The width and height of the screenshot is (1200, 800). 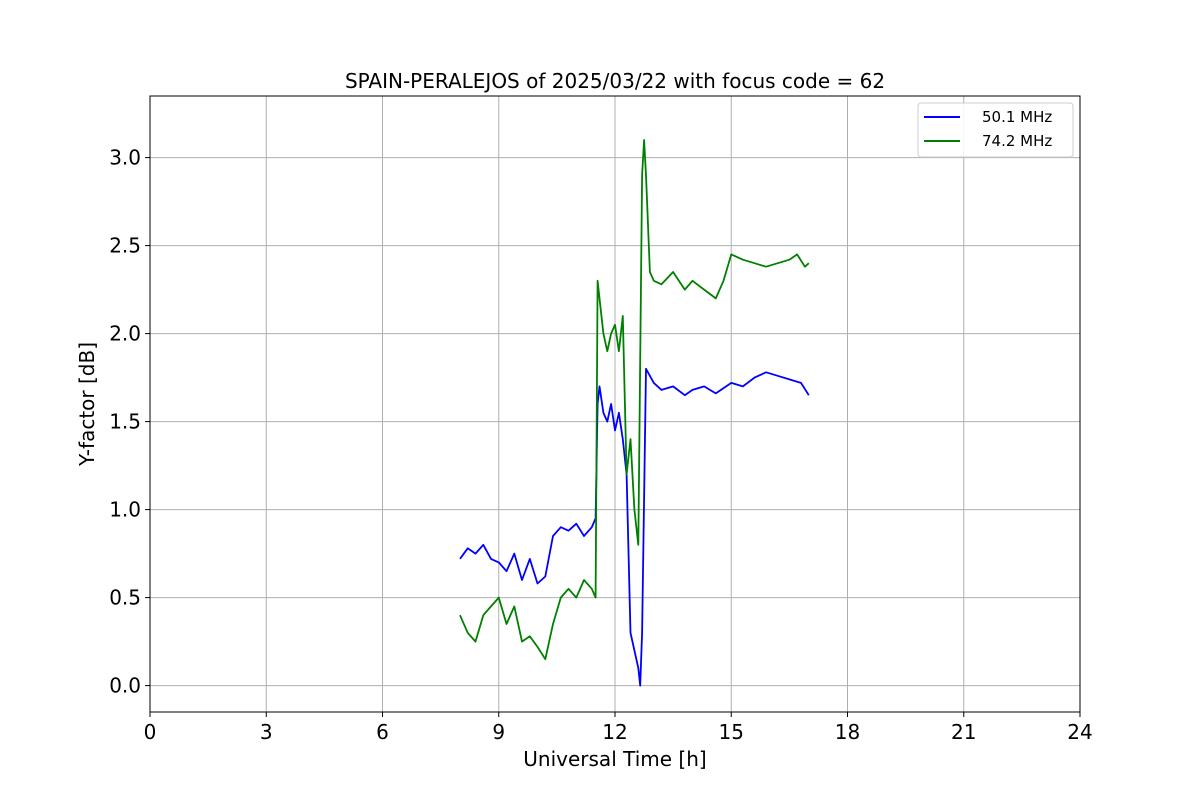 What do you see at coordinates (995, 130) in the screenshot?
I see `legend: 50.1 MHz 74.2 MHz` at bounding box center [995, 130].